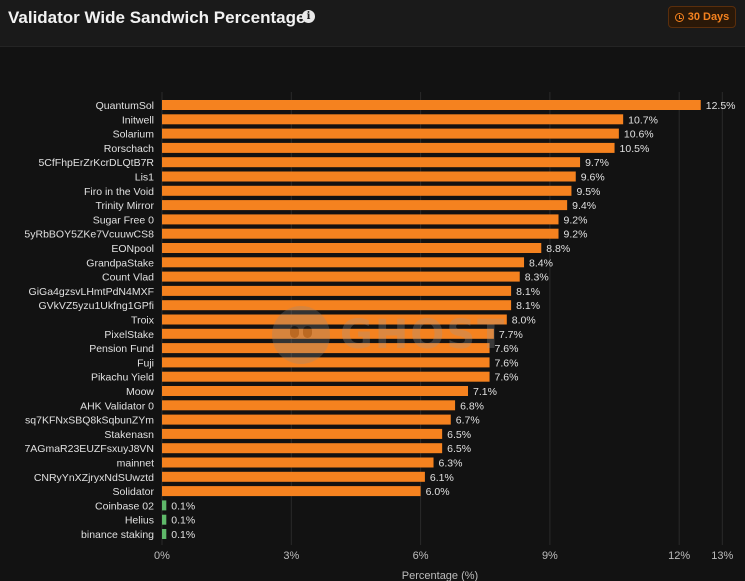  I want to click on category-label: Trinity Mirror, so click(124, 206).